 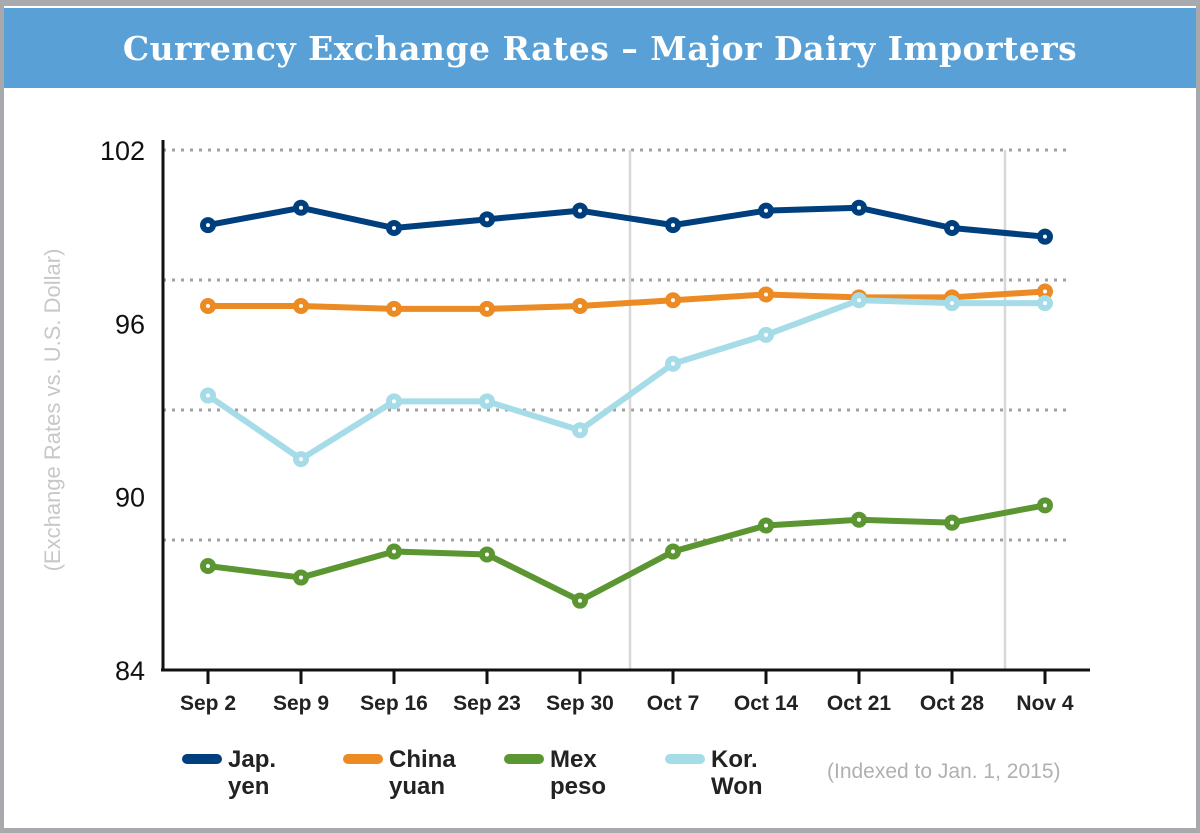 What do you see at coordinates (130, 671) in the screenshot?
I see `y-tick-label: 84` at bounding box center [130, 671].